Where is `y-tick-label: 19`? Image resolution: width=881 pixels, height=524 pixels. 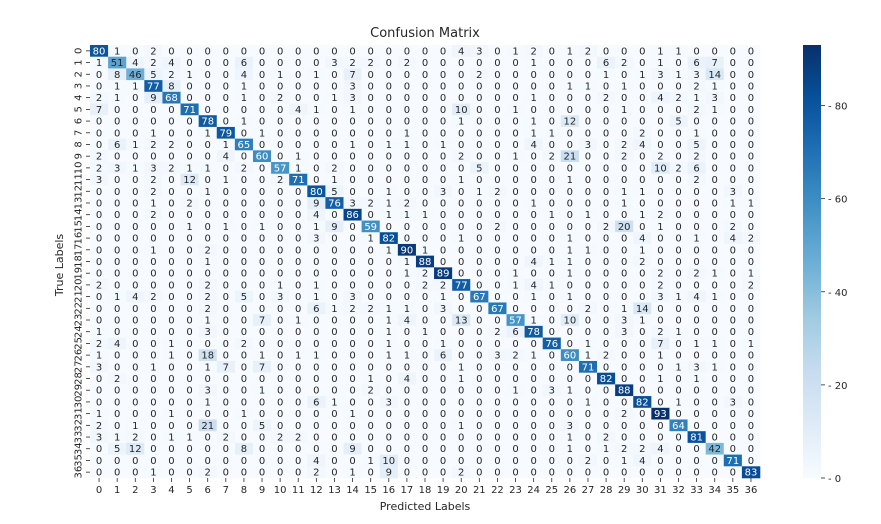
y-tick-label: 19 is located at coordinates (79, 273).